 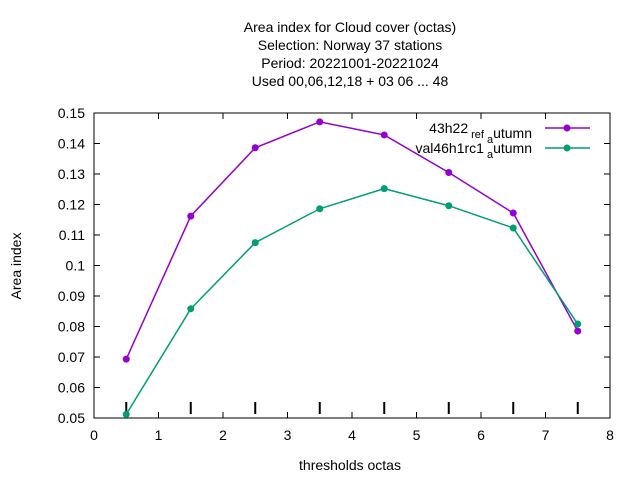 I want to click on title-line: Area index for Cloud cover (octas), so click(x=350, y=27).